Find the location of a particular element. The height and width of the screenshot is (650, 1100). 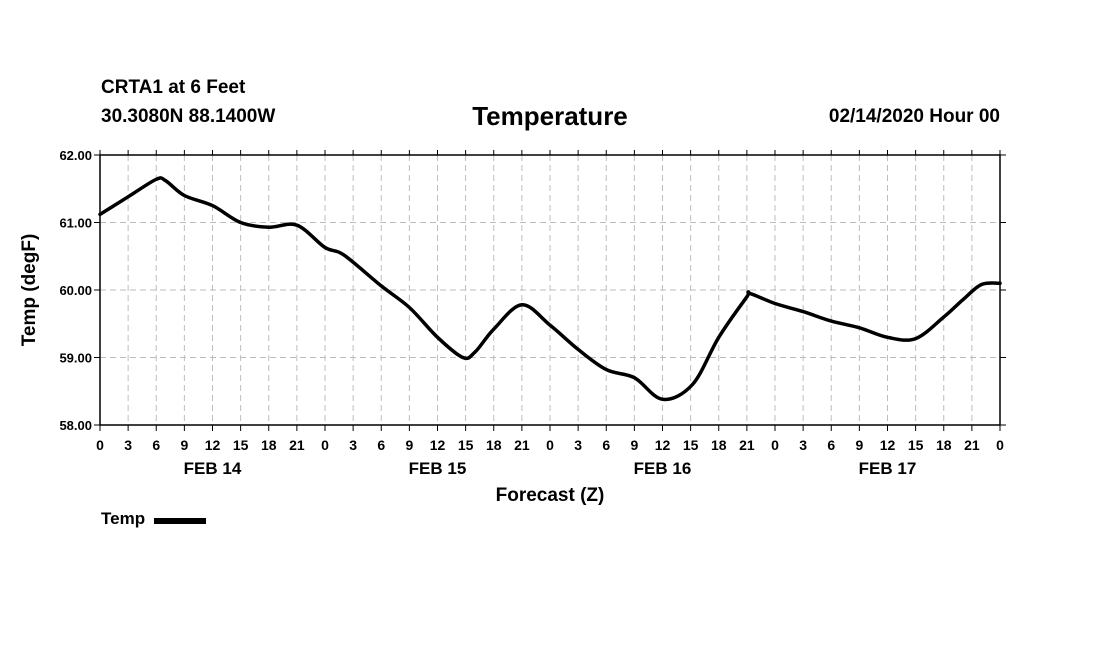

day-label: FEB 15 is located at coordinates (438, 468).